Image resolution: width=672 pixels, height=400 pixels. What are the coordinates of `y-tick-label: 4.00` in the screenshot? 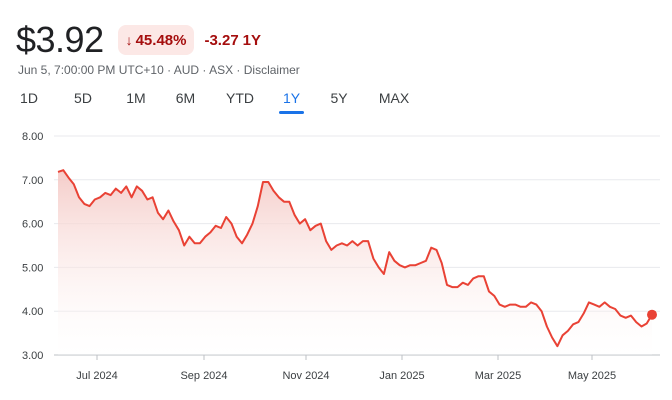 It's located at (32, 312).